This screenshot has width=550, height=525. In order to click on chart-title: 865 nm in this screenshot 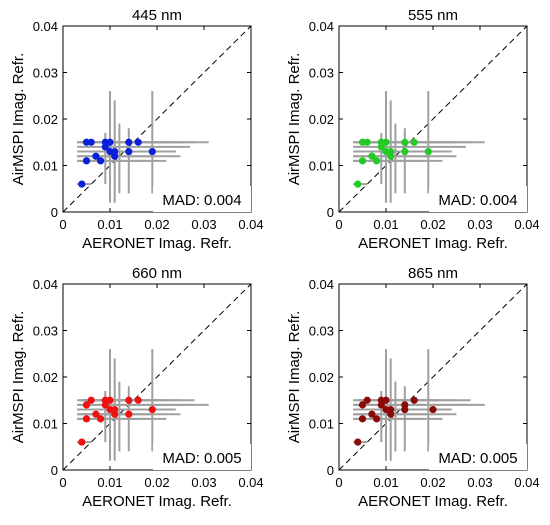, I will do `click(433, 273)`.